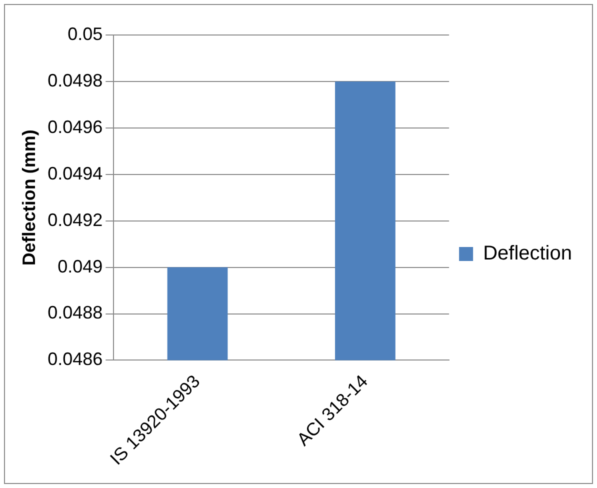 The image size is (597, 488). Describe the element at coordinates (80, 266) in the screenshot. I see `y-tick-label: 0.049` at that location.